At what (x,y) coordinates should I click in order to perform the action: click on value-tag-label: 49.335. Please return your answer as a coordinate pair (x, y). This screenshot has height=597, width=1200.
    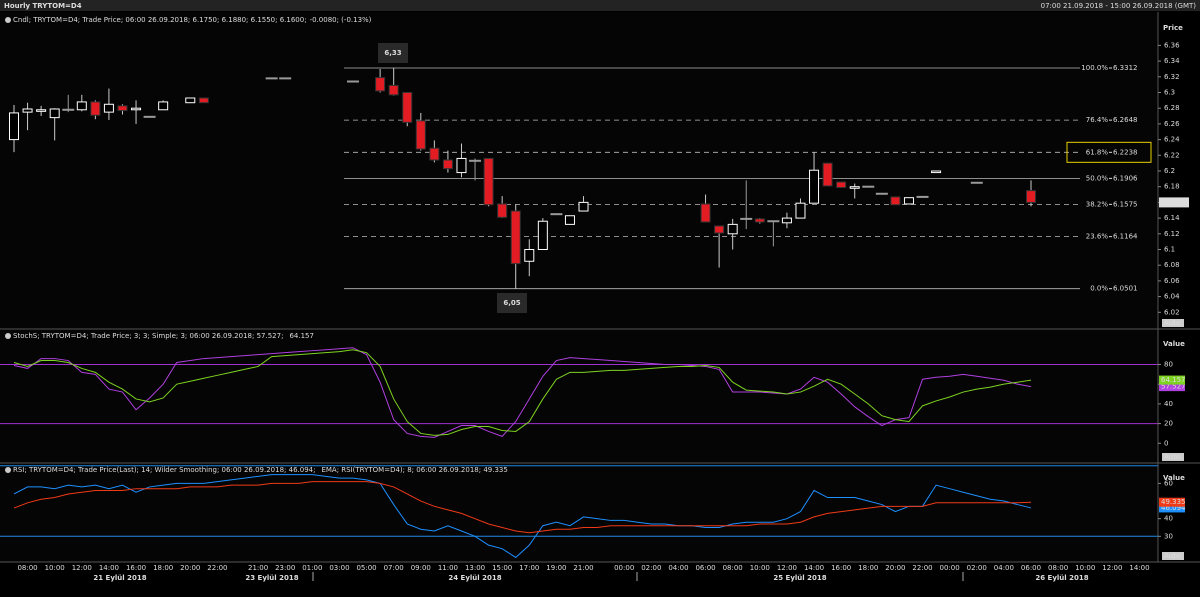
    Looking at the image, I should click on (1173, 502).